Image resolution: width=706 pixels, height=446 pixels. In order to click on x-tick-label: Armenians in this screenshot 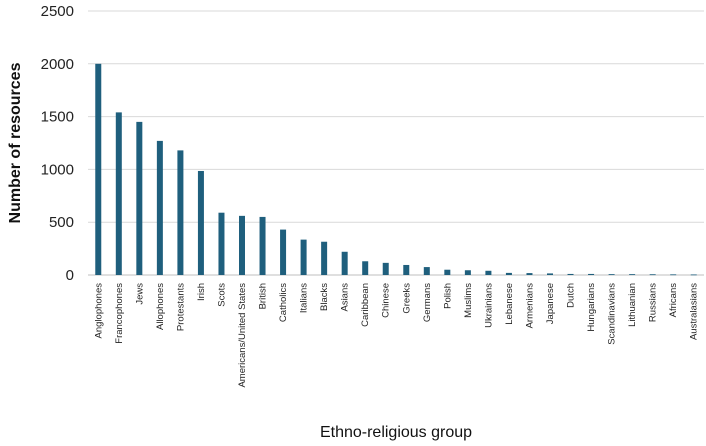, I will do `click(529, 306)`.